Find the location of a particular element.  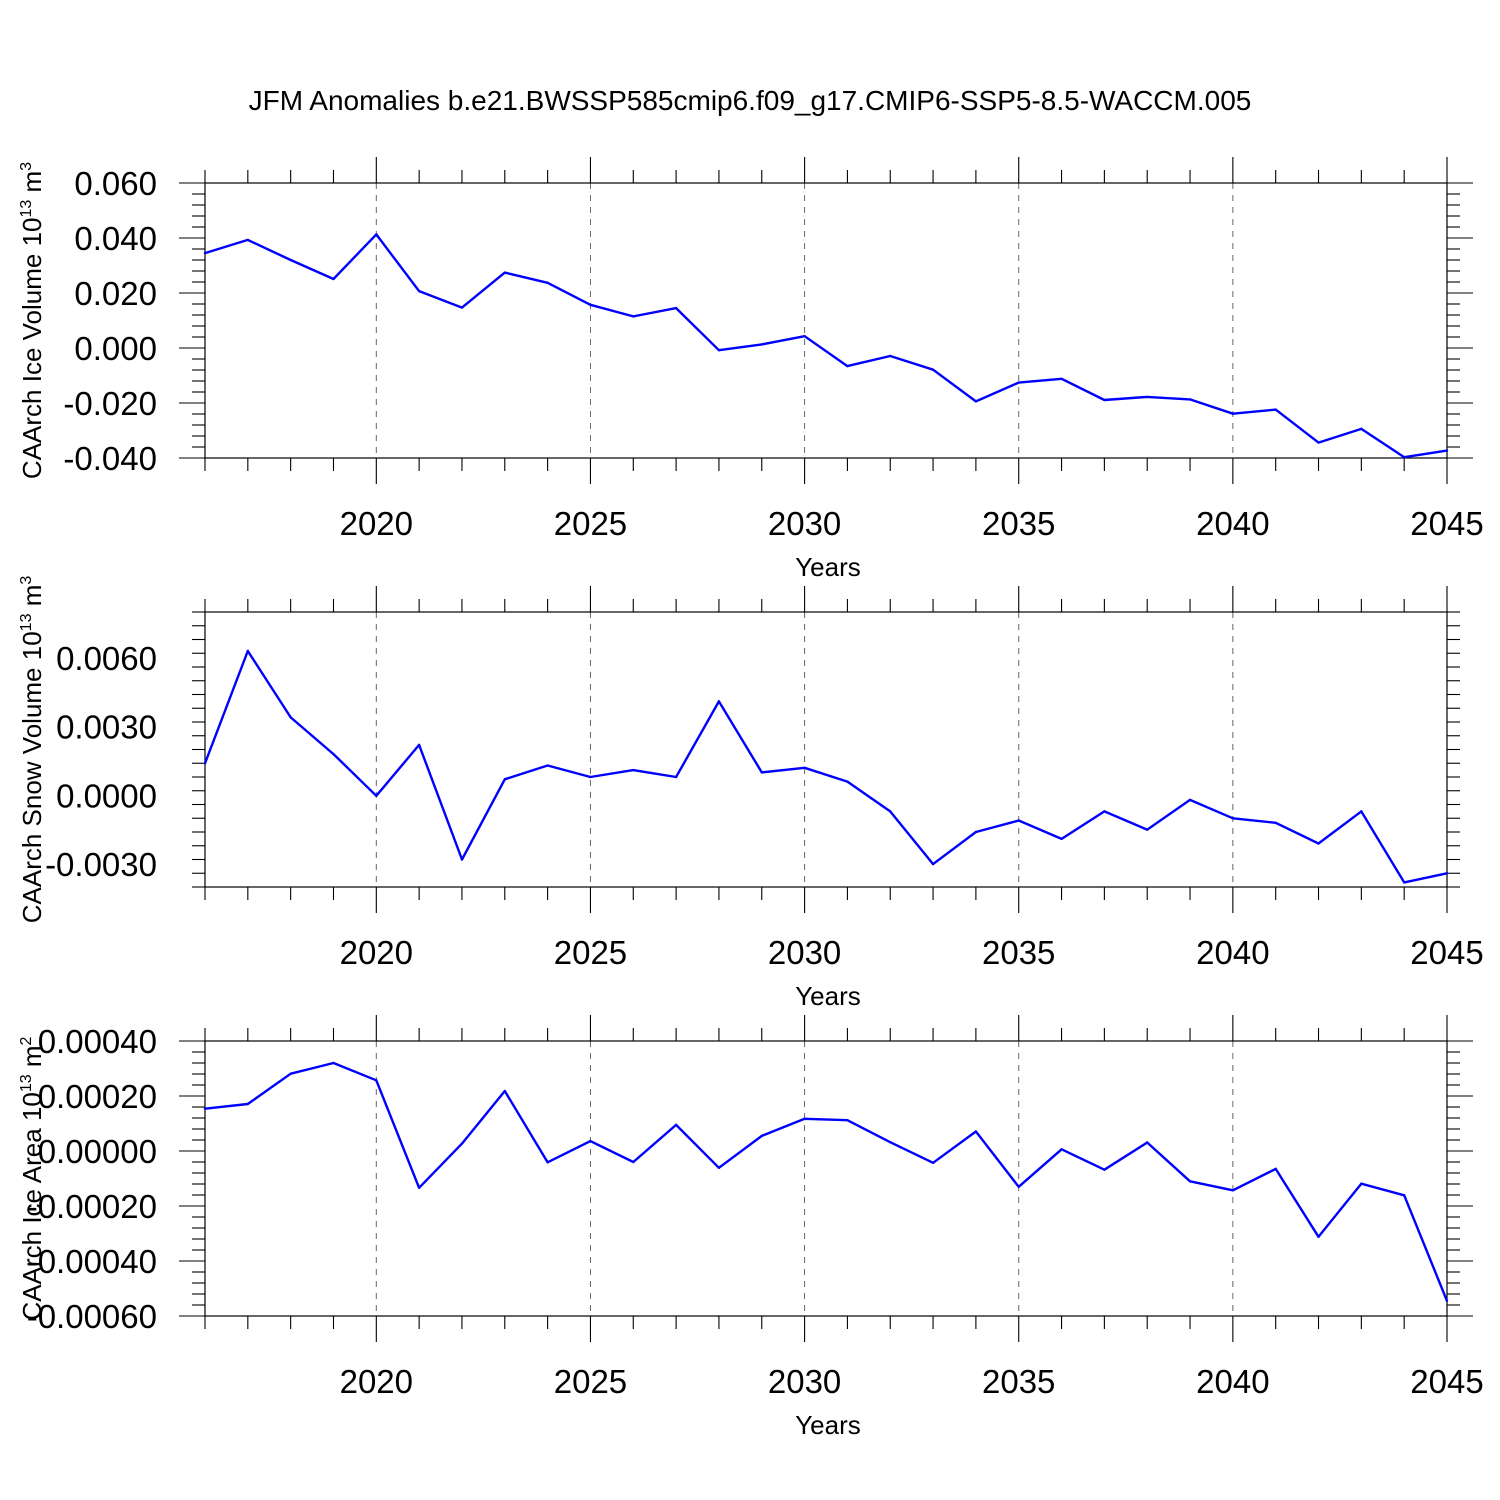

y-tick-label: -0.040 is located at coordinates (110, 458).